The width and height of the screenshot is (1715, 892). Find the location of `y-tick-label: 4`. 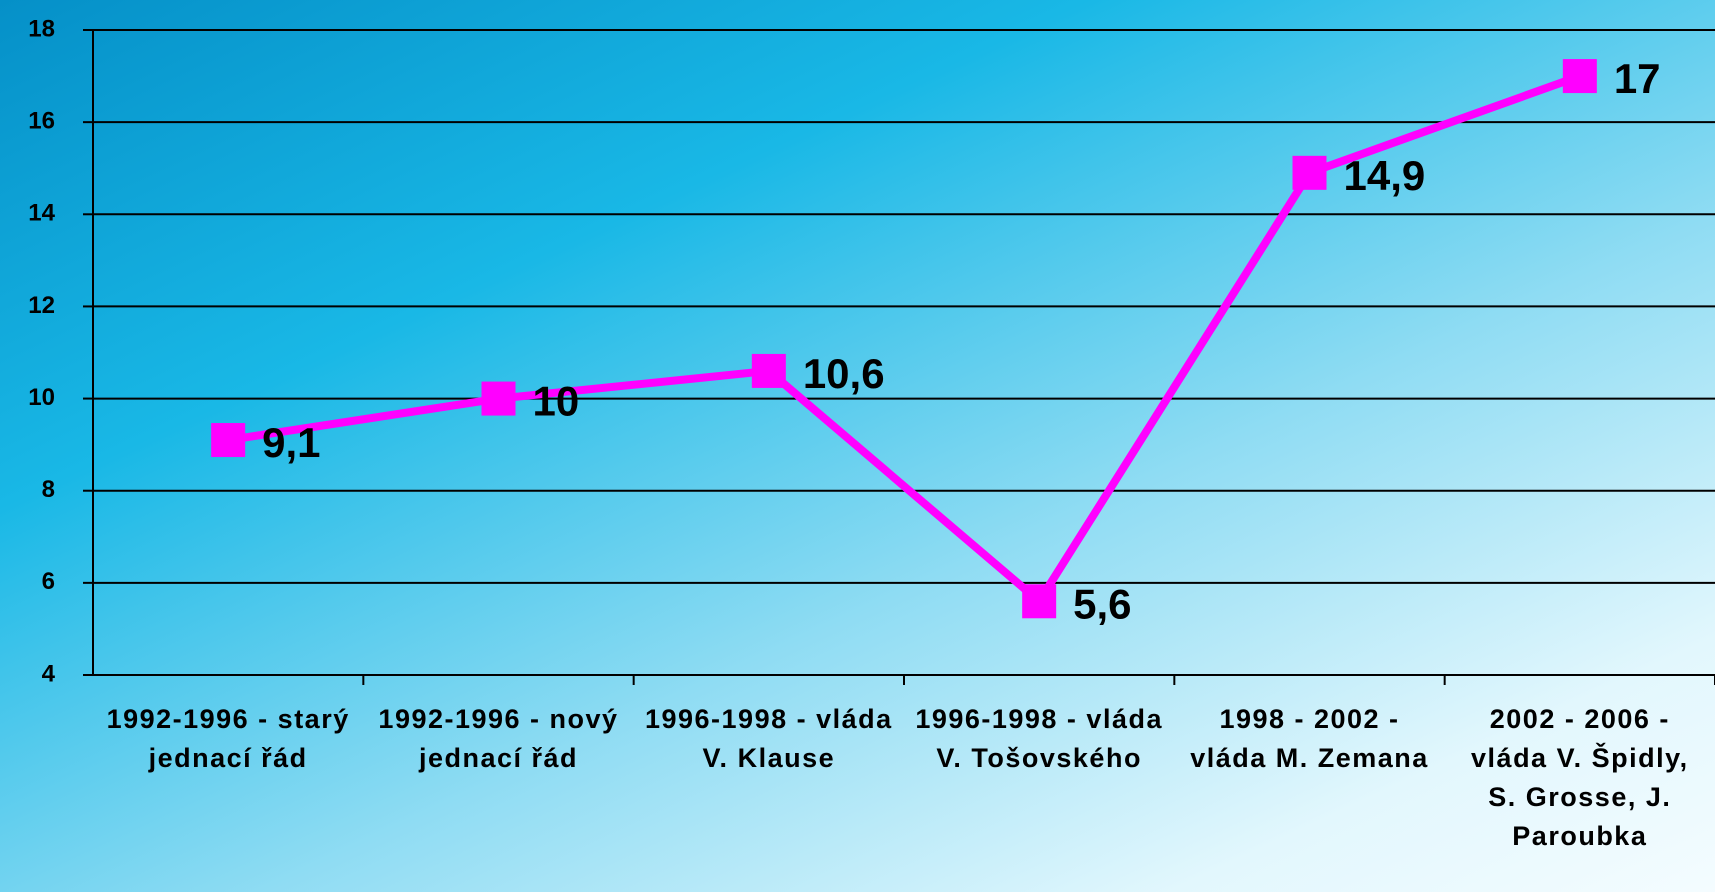

y-tick-label: 4 is located at coordinates (49, 673).